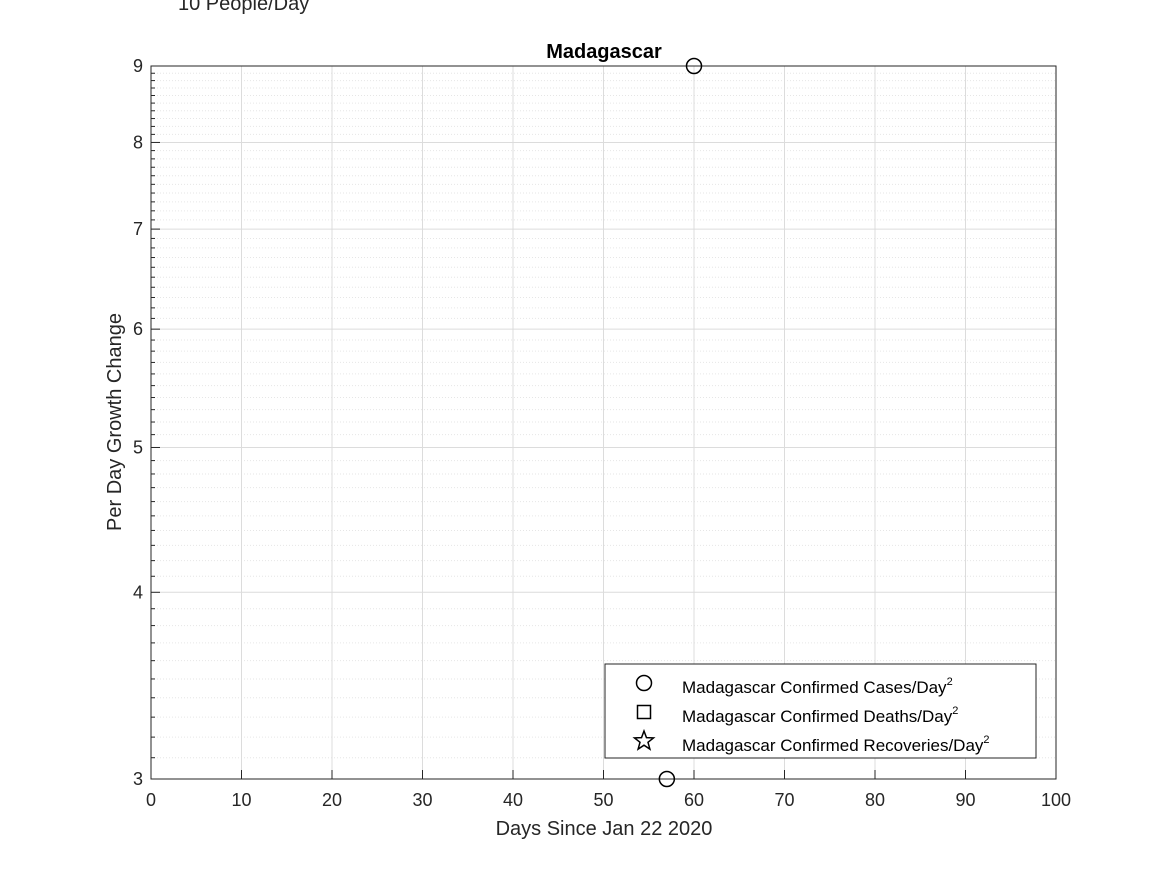  Describe the element at coordinates (820, 715) in the screenshot. I see `legend-entry-label: Madagascar Confirmed Deaths/Day2` at that location.